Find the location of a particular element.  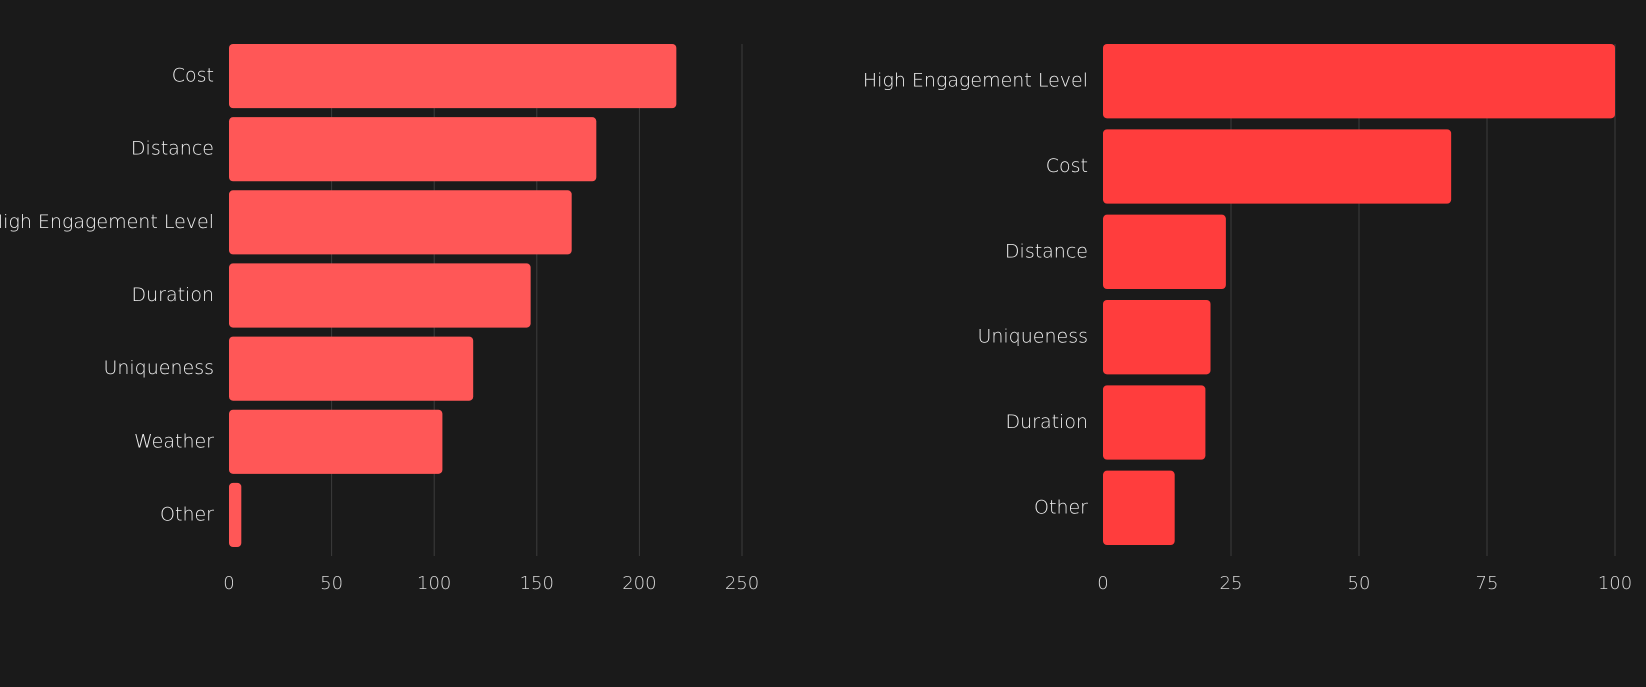

right-category-label-4: Duration is located at coordinates (1046, 422).